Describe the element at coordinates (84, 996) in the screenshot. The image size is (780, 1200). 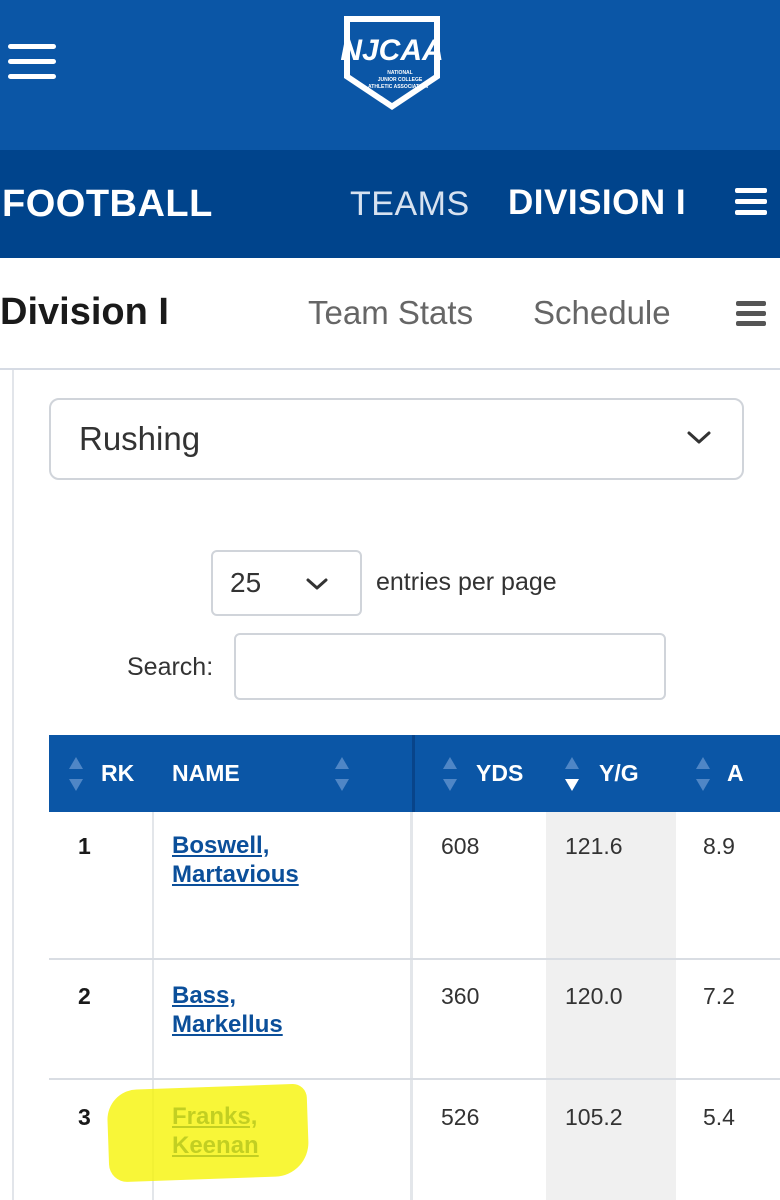
I see `rank-cell: 2` at that location.